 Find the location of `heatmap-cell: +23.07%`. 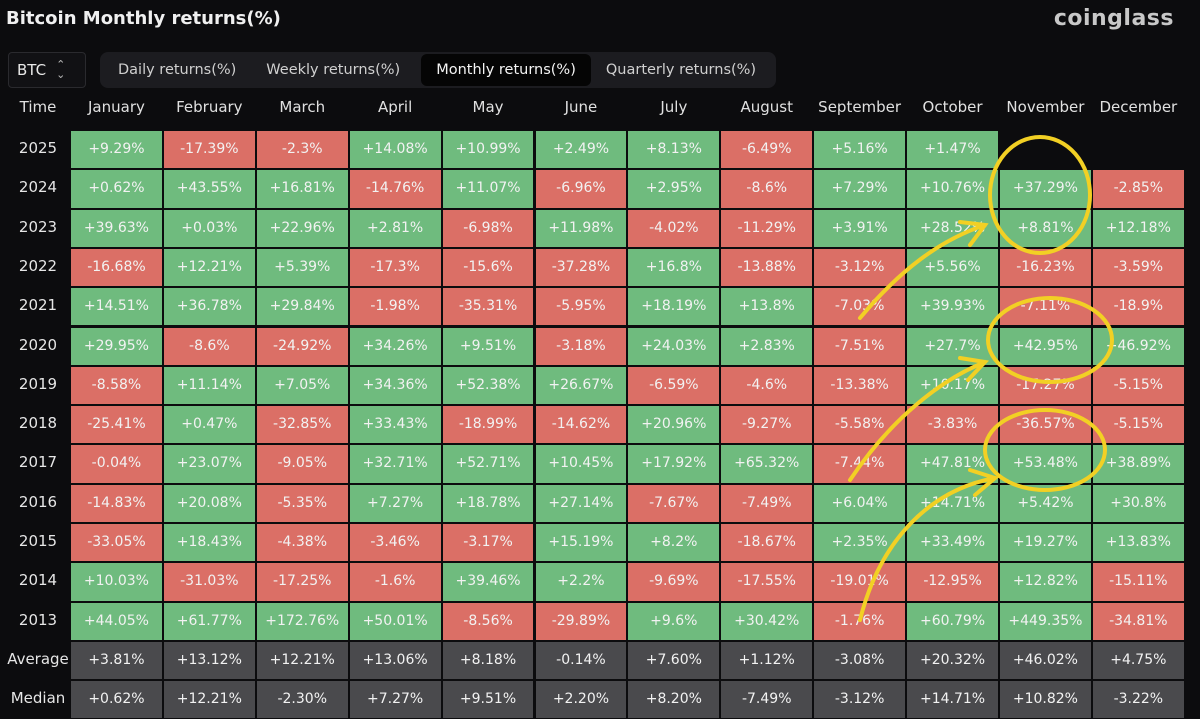

heatmap-cell: +23.07% is located at coordinates (209, 464).